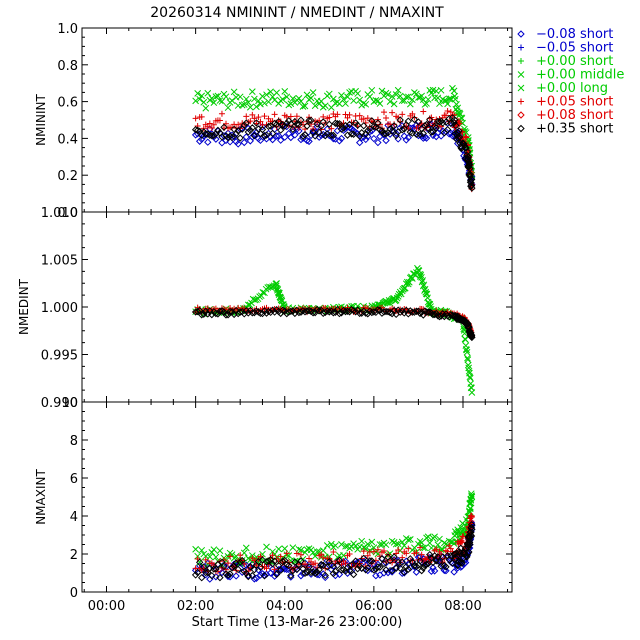 The width and height of the screenshot is (640, 640). I want to click on y-tick-label: 1.000, so click(59, 308).